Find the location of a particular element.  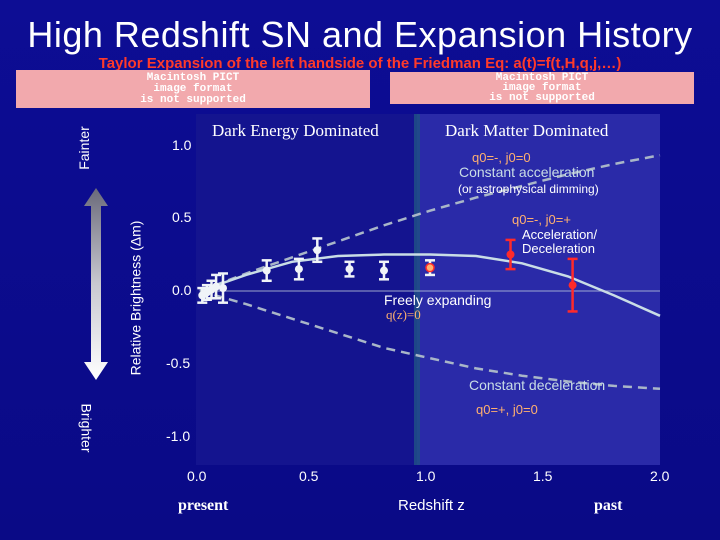

past-label: past is located at coordinates (608, 505).